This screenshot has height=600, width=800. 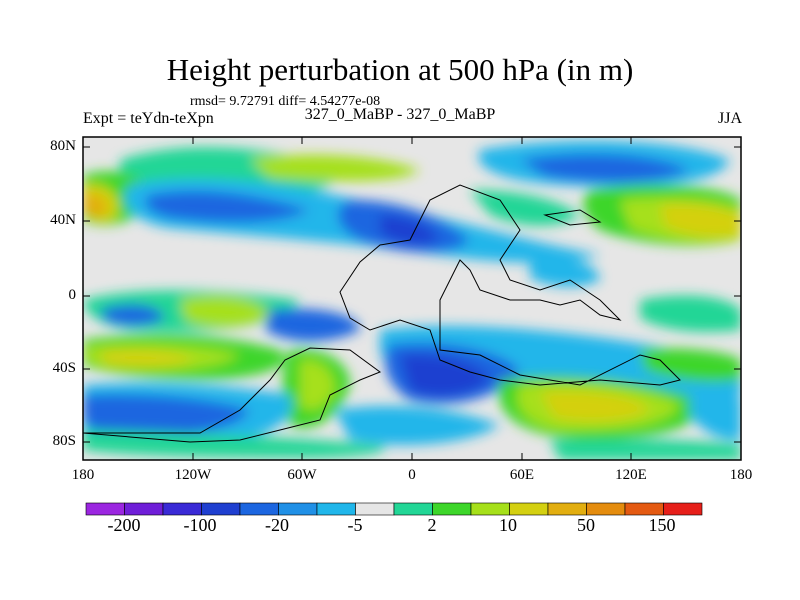 I want to click on lon-tick-label: 60W, so click(x=302, y=475).